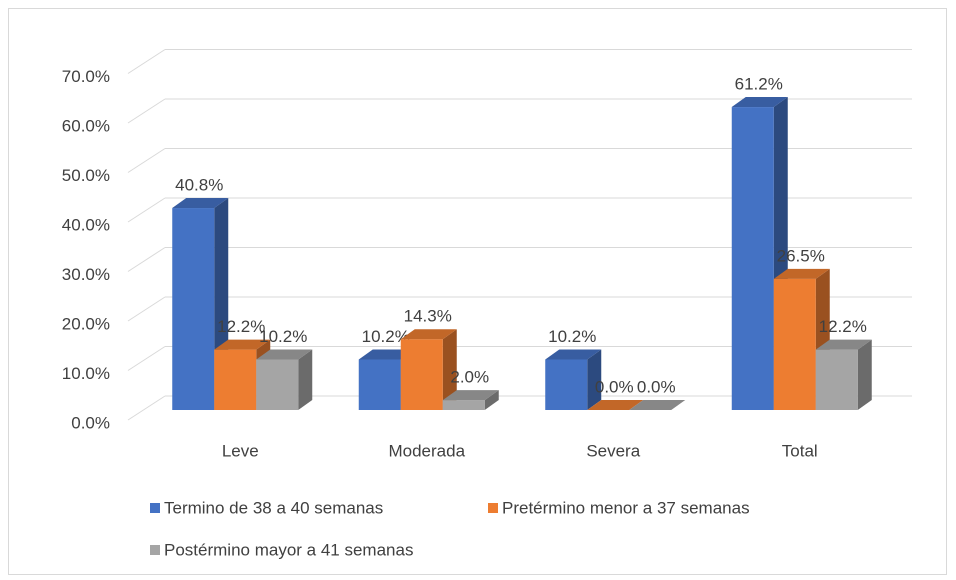 This screenshot has width=956, height=580. Describe the element at coordinates (86, 323) in the screenshot. I see `y-tick-label: 20.0%` at that location.